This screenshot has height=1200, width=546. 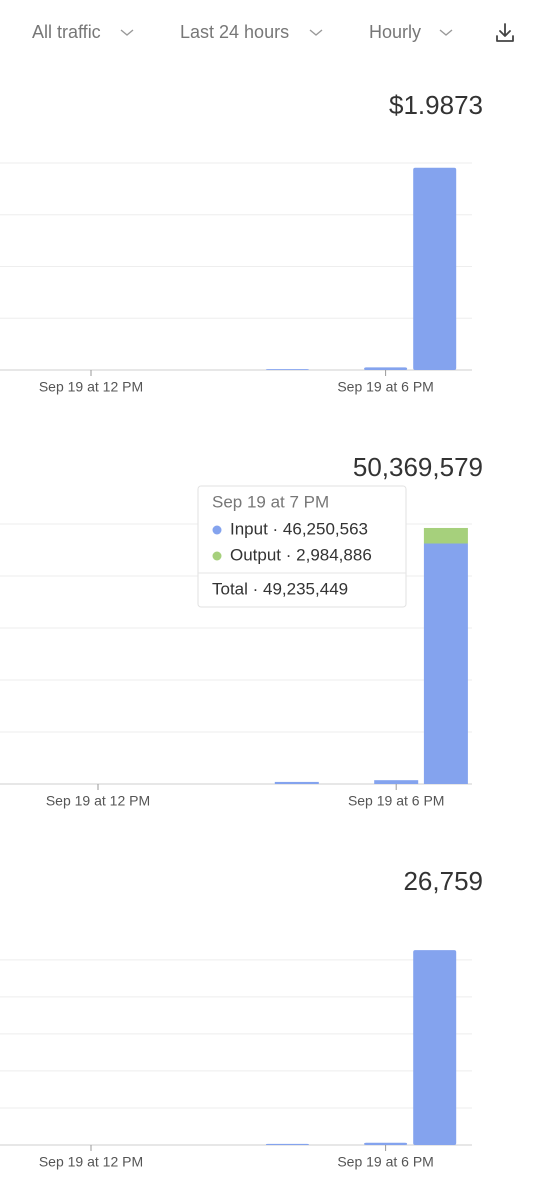 What do you see at coordinates (505, 32) in the screenshot?
I see `download-button` at bounding box center [505, 32].